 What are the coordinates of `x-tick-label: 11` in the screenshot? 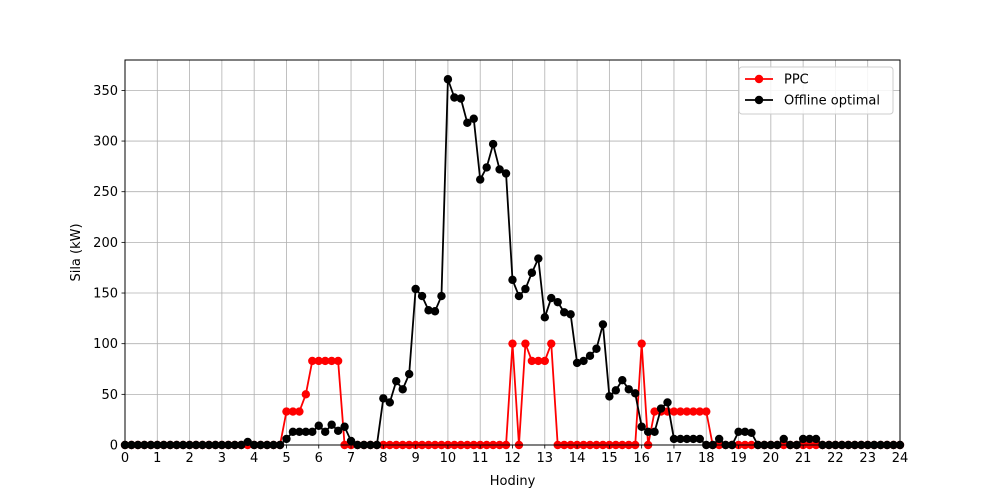 It's located at (480, 458).